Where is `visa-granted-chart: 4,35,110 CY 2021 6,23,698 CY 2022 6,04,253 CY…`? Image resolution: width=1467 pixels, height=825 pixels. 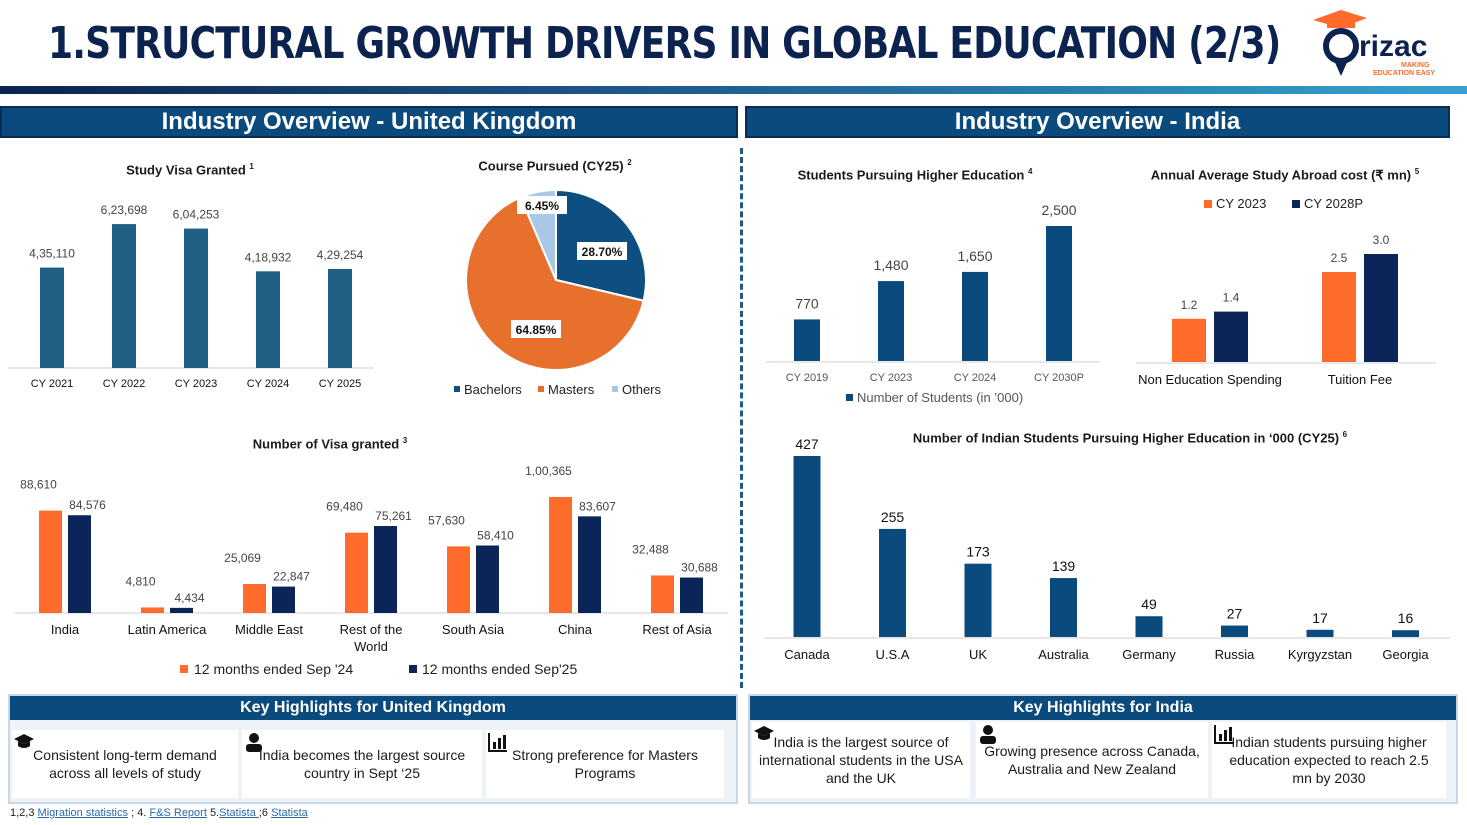 visa-granted-chart: 4,35,110 CY 2021 6,23,698 CY 2022 6,04,253 CY… is located at coordinates (191, 296).